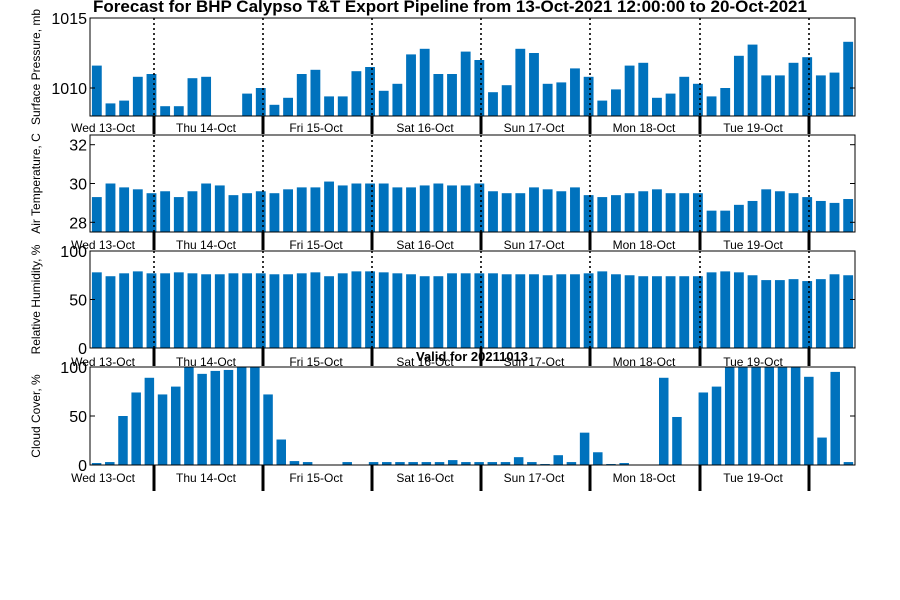 The image size is (900, 600). I want to click on y-tick-label: 100, so click(73, 368).